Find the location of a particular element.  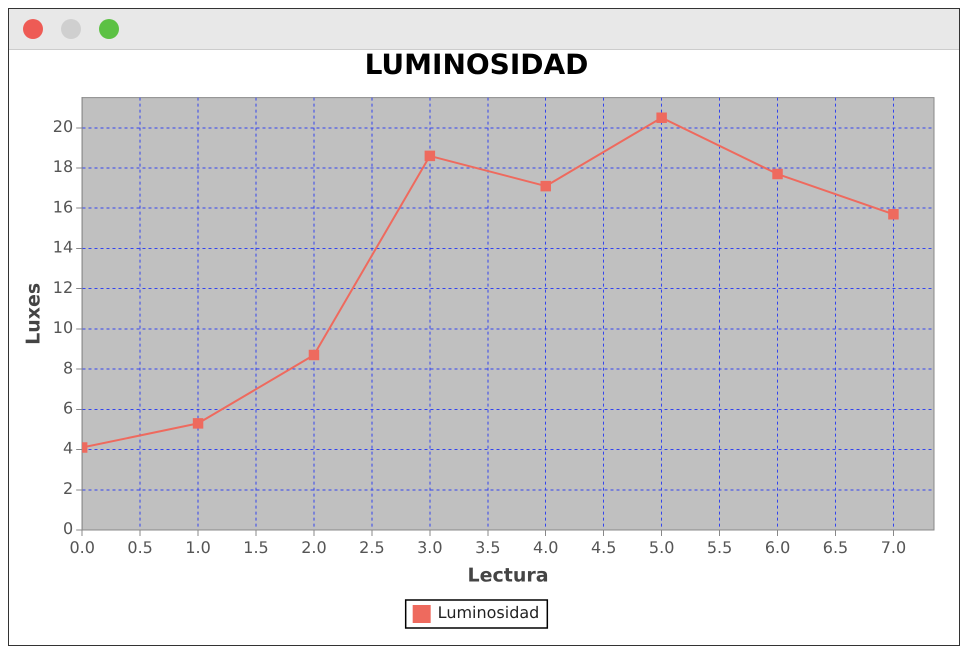

x-tick-label: 5.5 is located at coordinates (719, 547).